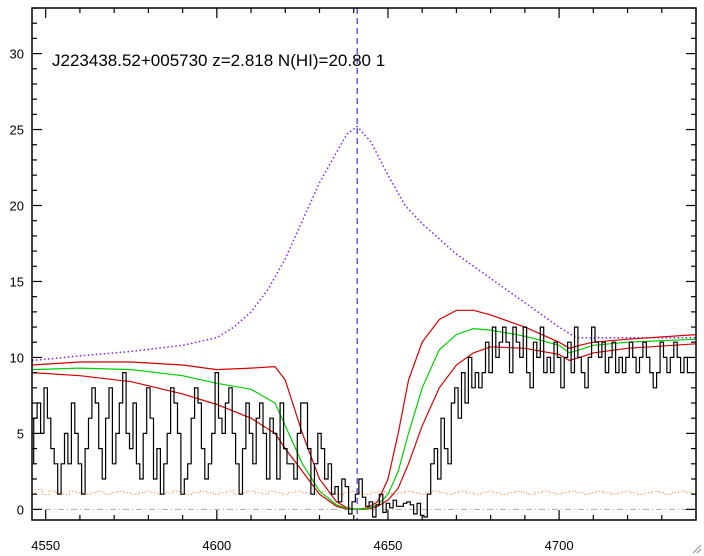  What do you see at coordinates (697, 549) in the screenshot?
I see `resize-grip-icon` at bounding box center [697, 549].